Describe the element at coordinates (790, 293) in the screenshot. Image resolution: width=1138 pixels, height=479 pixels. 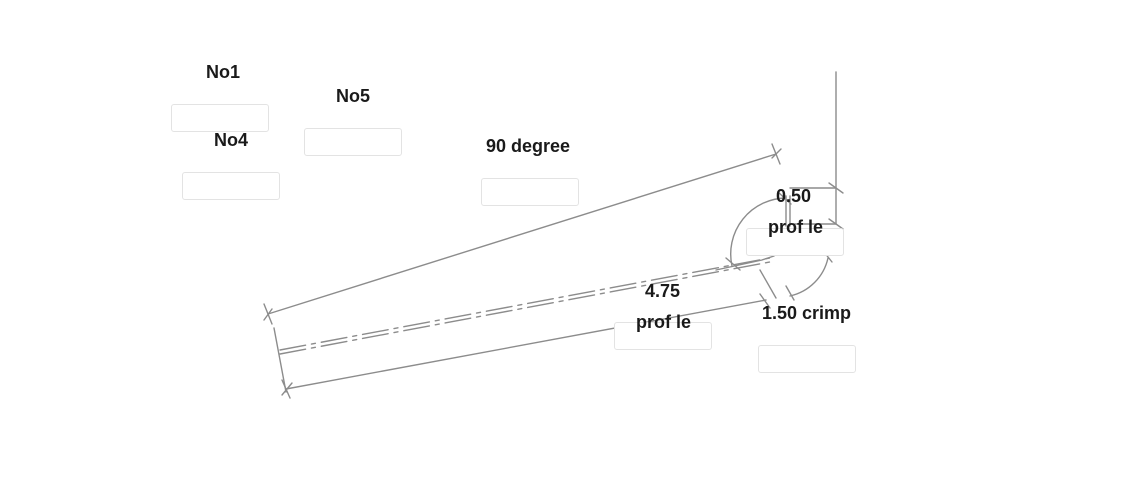
I see `crimp-arrow` at that location.